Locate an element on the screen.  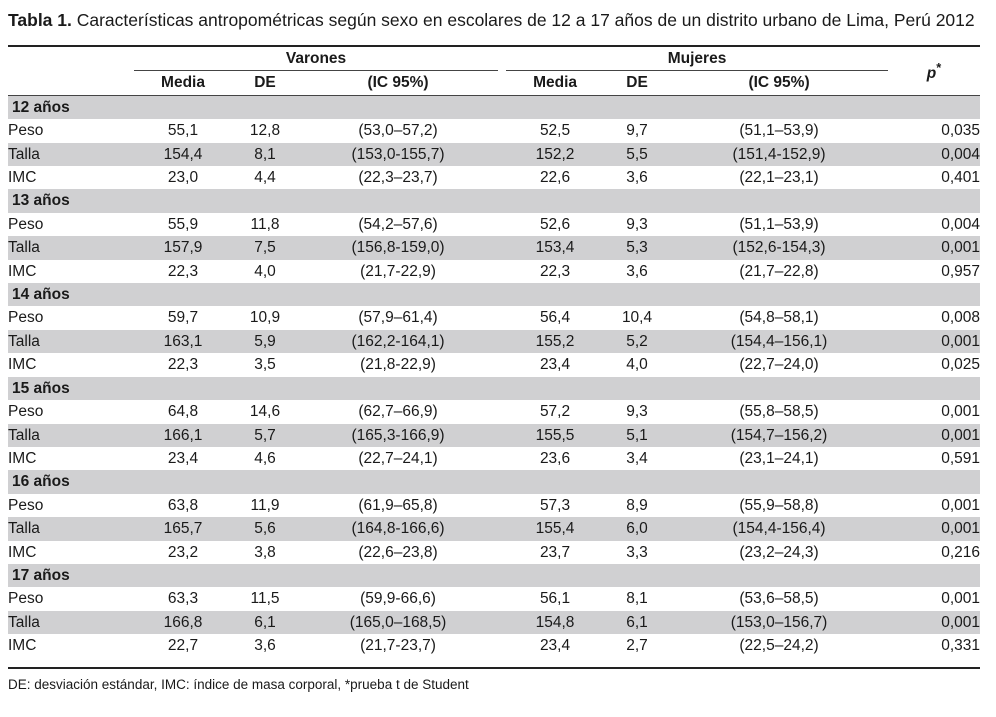
varones-media-cell: 64,8 is located at coordinates (183, 412).